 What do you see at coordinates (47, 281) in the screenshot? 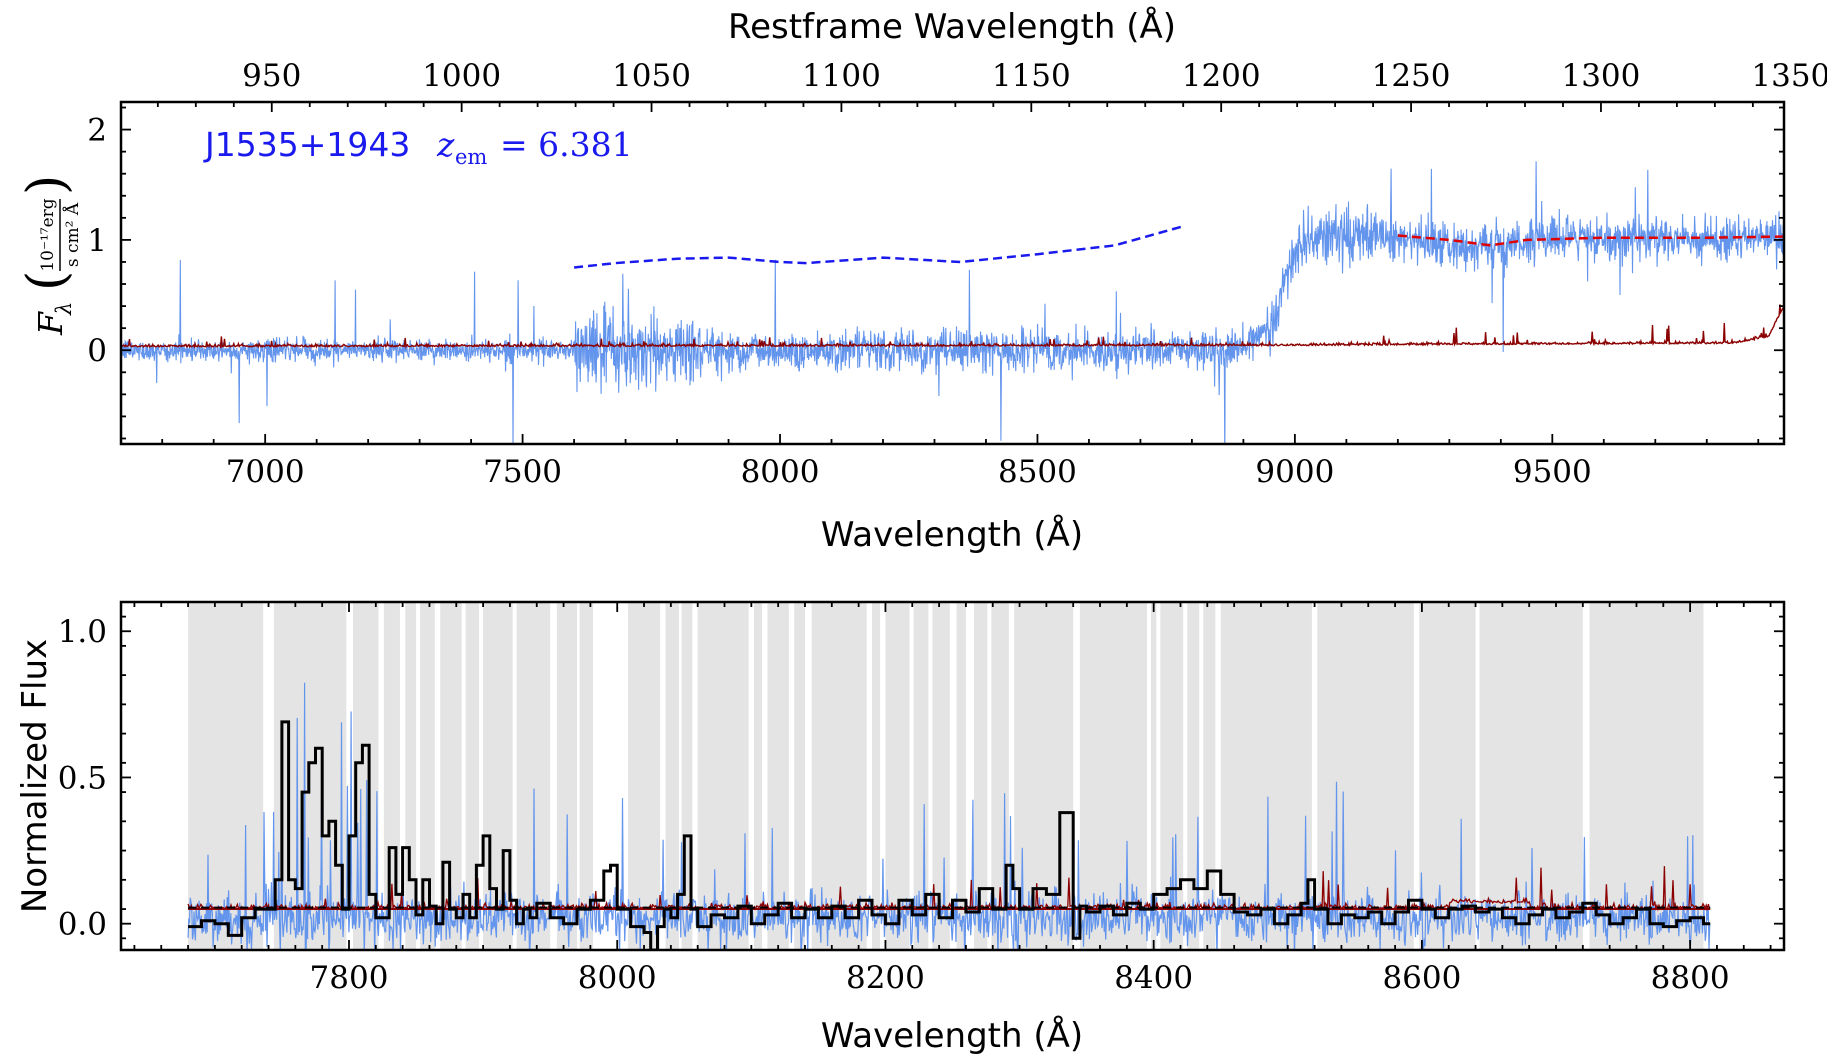
I see `left-paren: (` at bounding box center [47, 281].